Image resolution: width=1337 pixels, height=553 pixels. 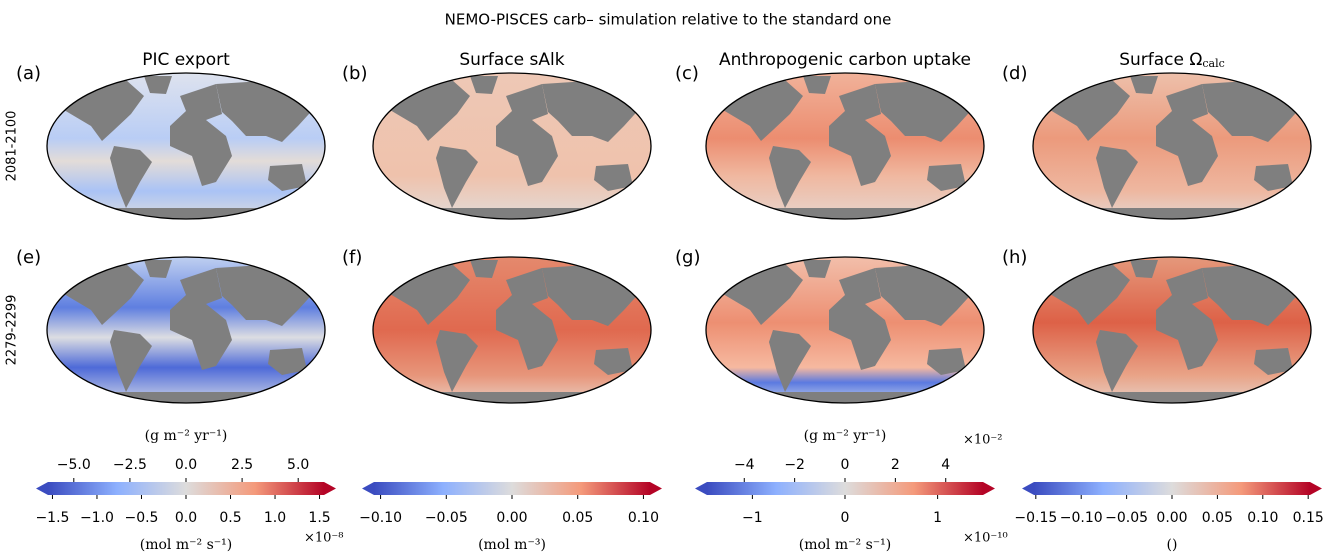 What do you see at coordinates (130, 465) in the screenshot?
I see `colorbar-tick-label: −2.5` at bounding box center [130, 465].